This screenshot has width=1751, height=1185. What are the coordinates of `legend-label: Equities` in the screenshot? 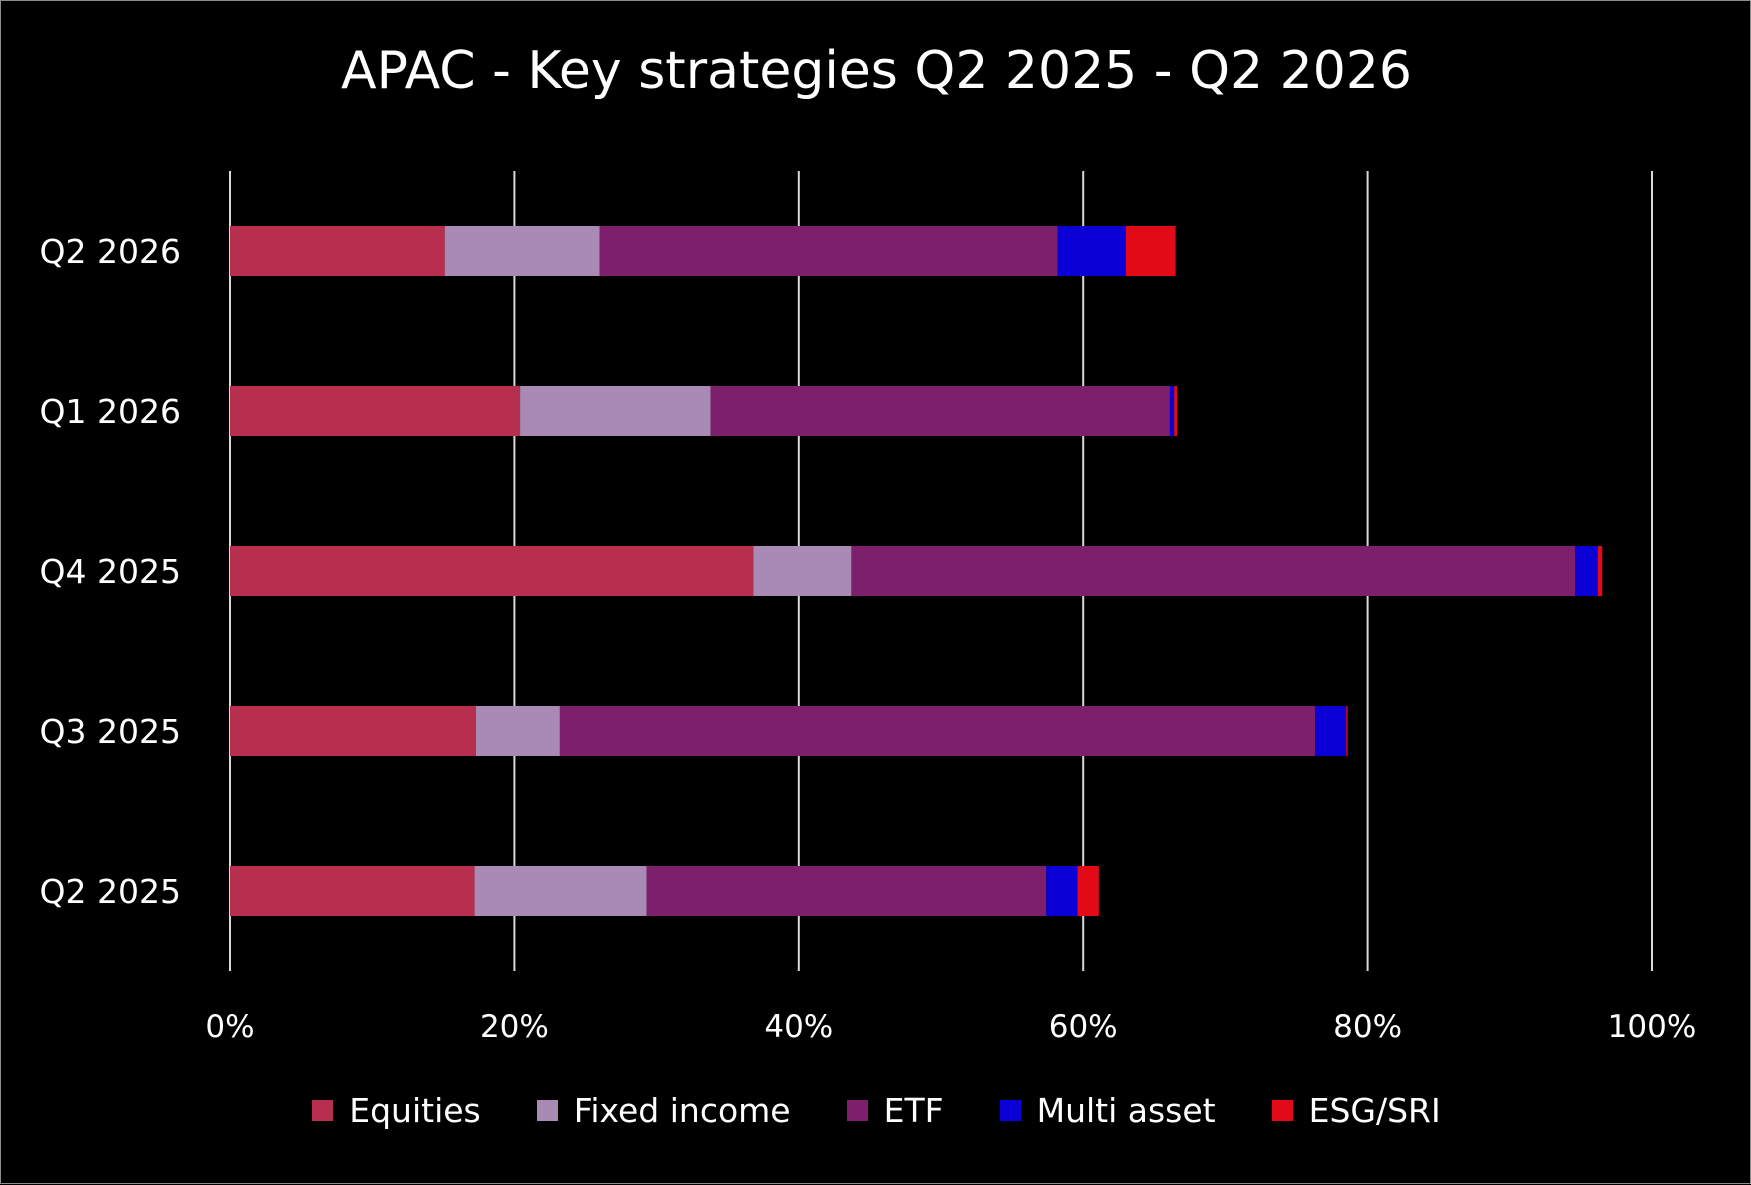 It's located at (415, 1110).